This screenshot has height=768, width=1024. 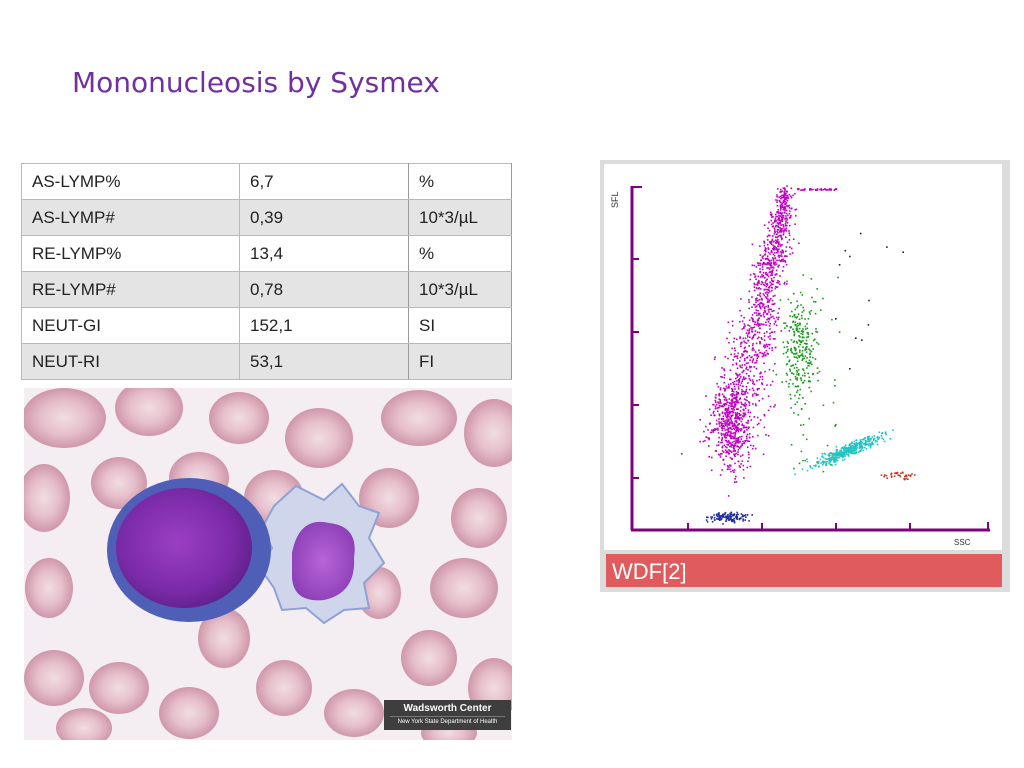 I want to click on lymphocyte-nucleus, so click(x=184, y=548).